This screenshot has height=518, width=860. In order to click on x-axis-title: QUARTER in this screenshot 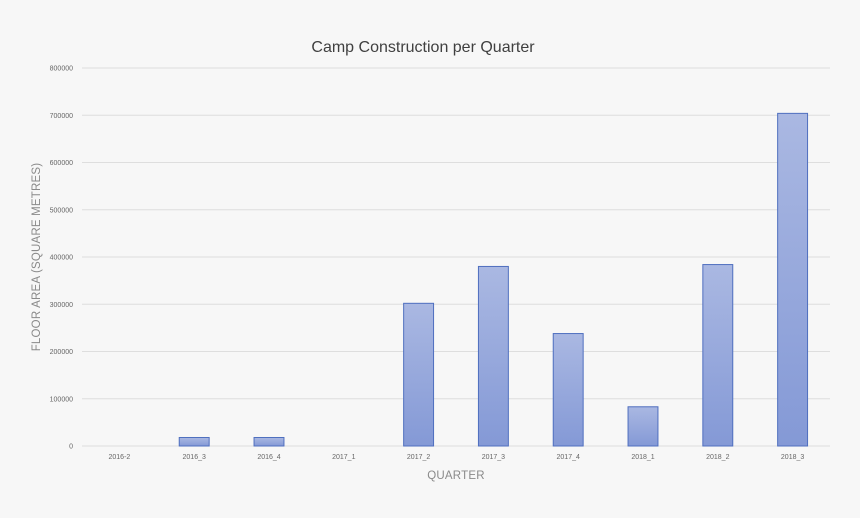, I will do `click(455, 476)`.